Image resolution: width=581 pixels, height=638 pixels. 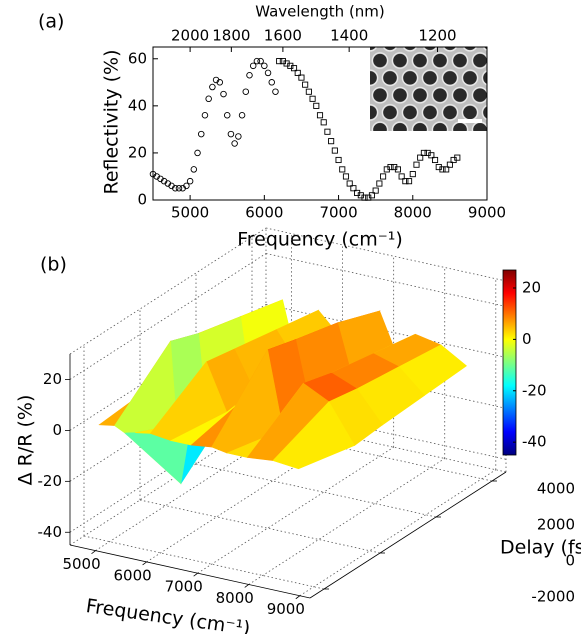 I want to click on x2-tick-label: 1600, so click(x=283, y=36).